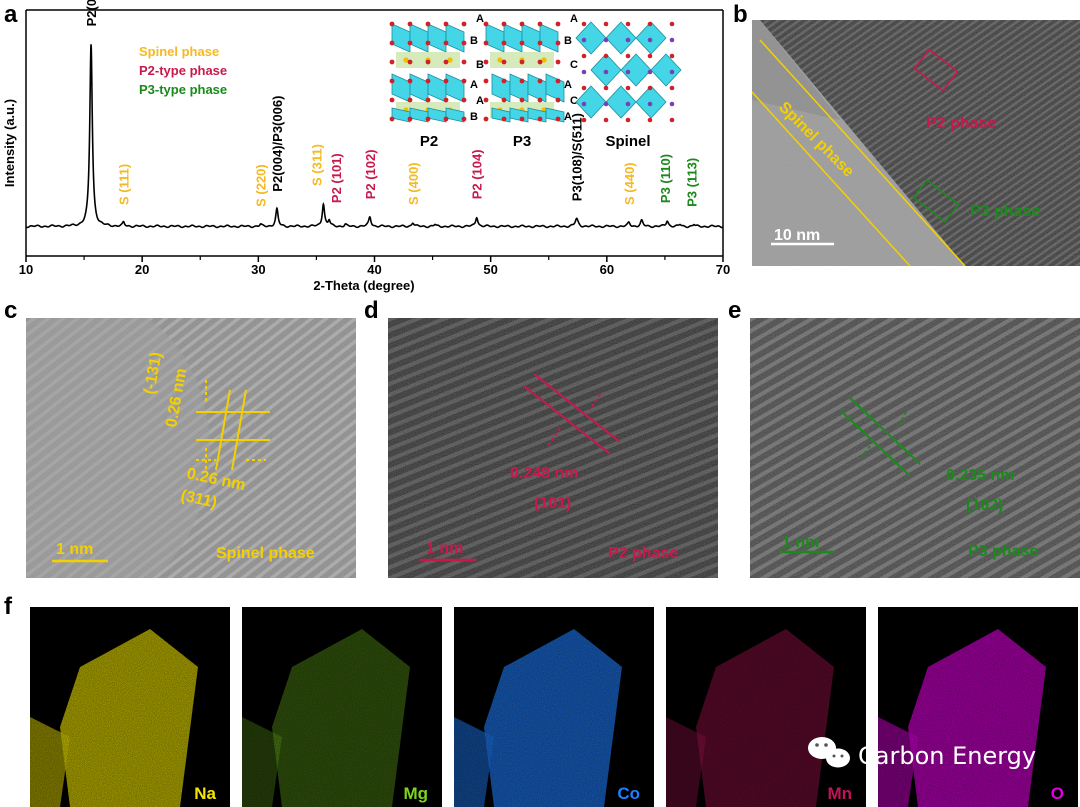  Describe the element at coordinates (577, 157) in the screenshot. I see `peak-label: P3(108)/S(511)` at that location.